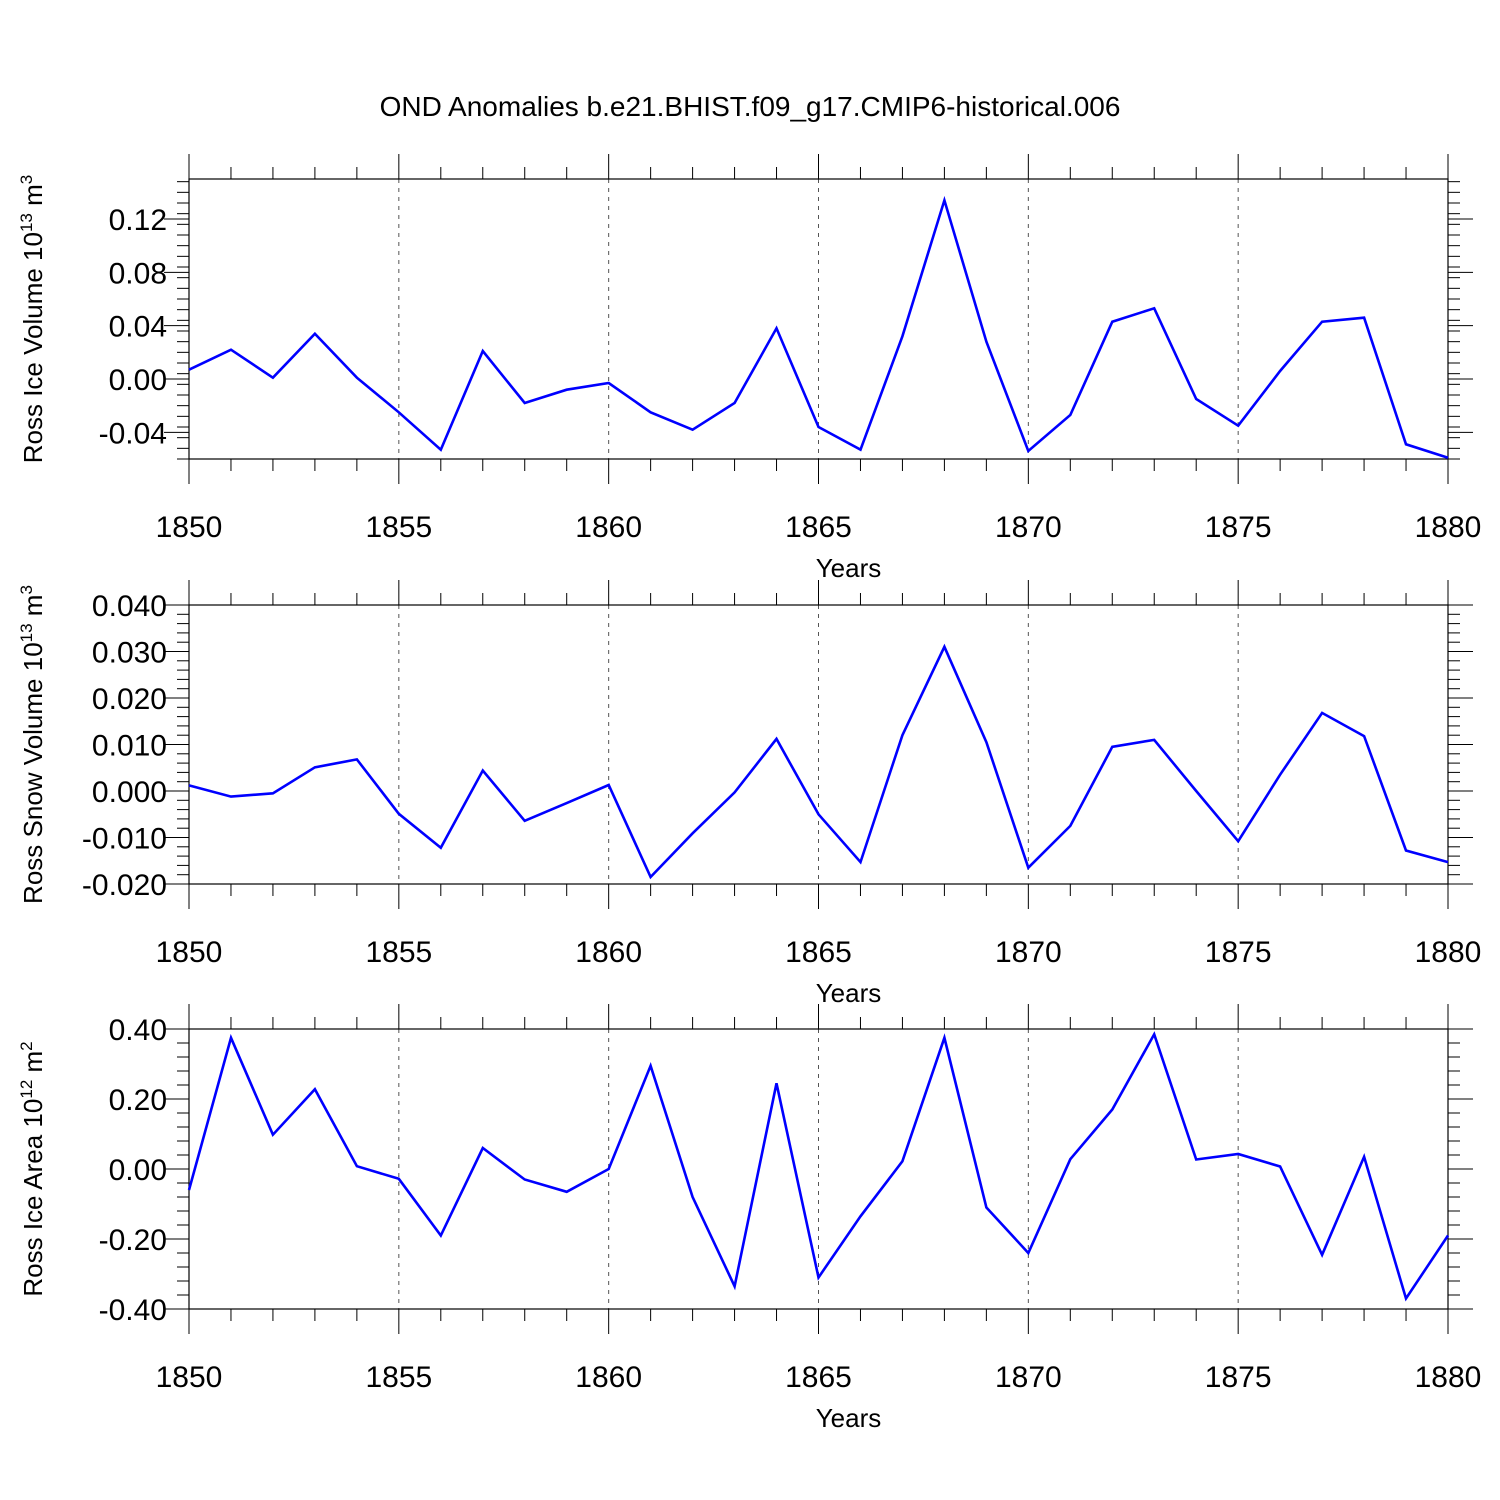  Describe the element at coordinates (138, 273) in the screenshot. I see `y-tick-label: 0.08` at that location.